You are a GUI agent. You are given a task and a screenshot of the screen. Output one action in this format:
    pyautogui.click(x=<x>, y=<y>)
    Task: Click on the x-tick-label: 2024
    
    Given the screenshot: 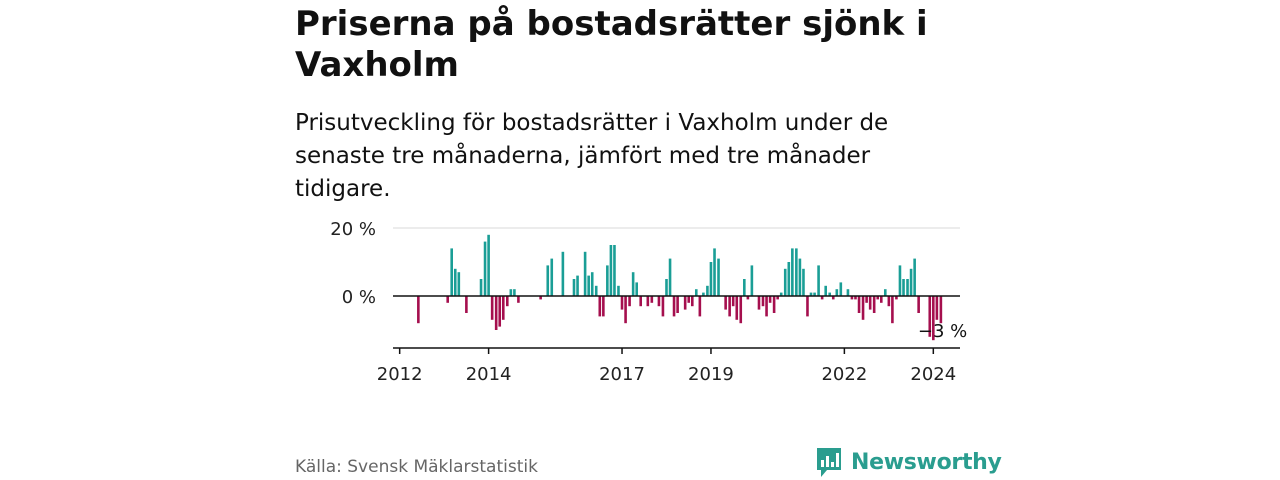 What is the action you would take?
    pyautogui.click(x=933, y=374)
    